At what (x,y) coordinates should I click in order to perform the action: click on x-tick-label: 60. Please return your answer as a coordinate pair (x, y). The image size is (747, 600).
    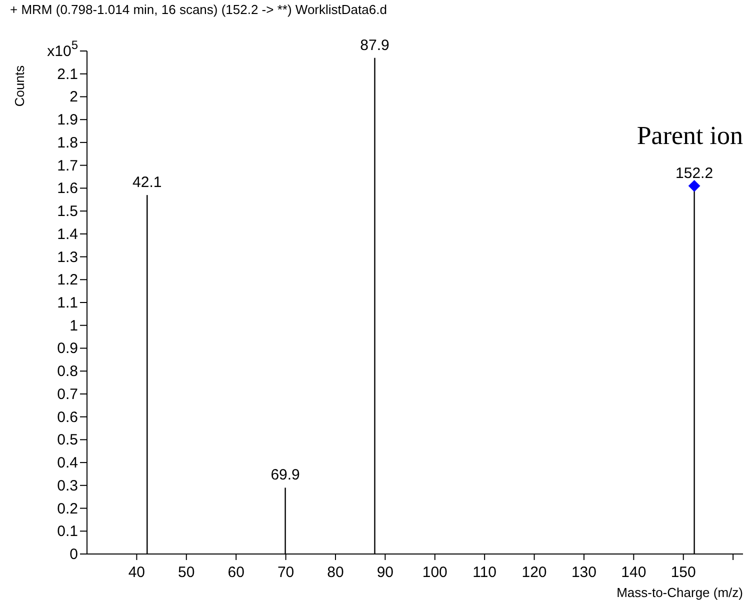
    Looking at the image, I should click on (236, 572).